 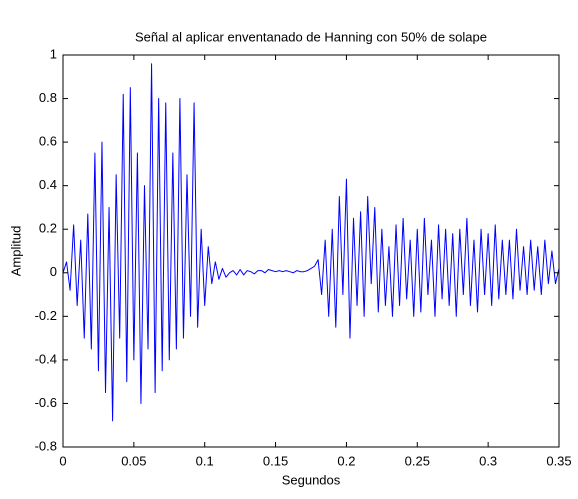 What do you see at coordinates (15, 251) in the screenshot?
I see `y-axis-label: Amplitud` at bounding box center [15, 251].